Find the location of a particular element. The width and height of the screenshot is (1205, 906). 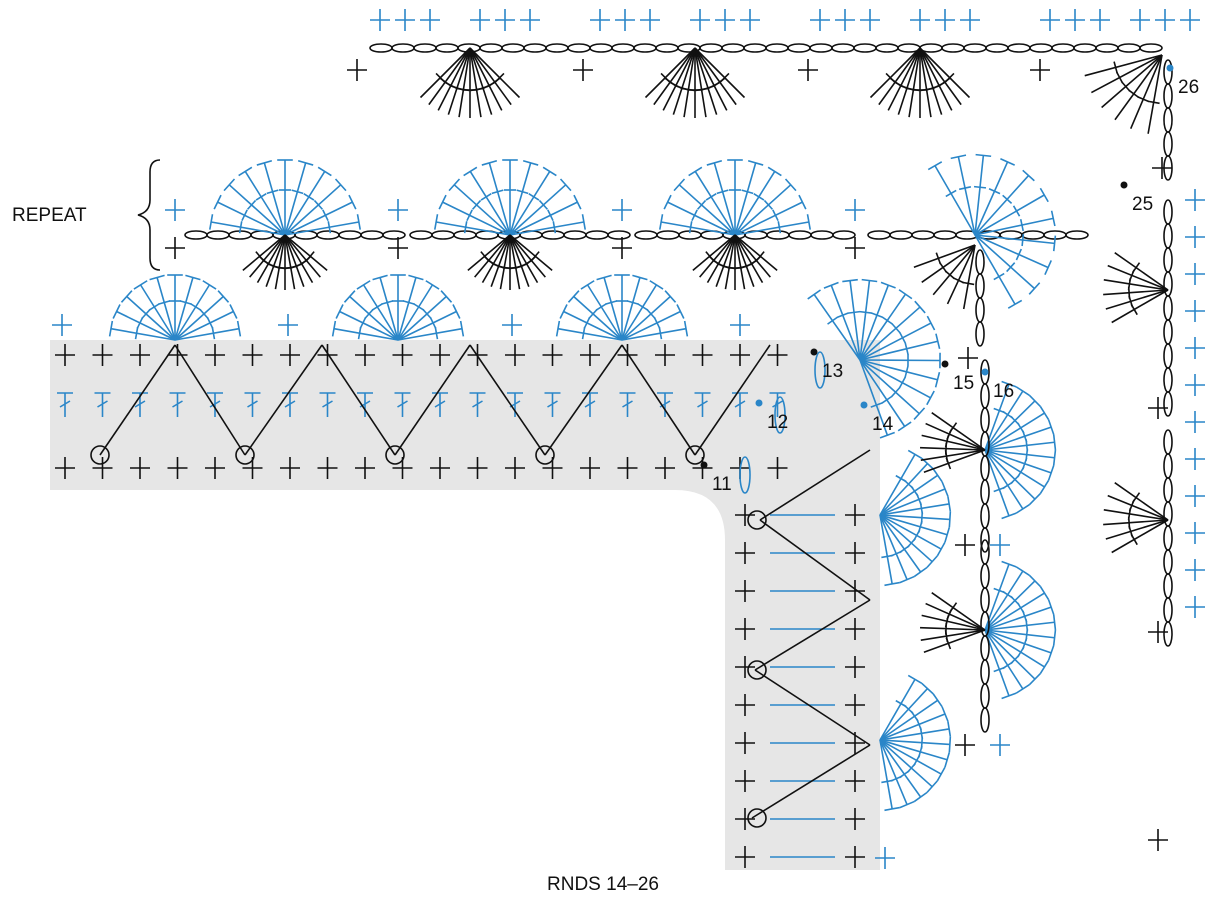

zigzag is located at coordinates (283, 400).